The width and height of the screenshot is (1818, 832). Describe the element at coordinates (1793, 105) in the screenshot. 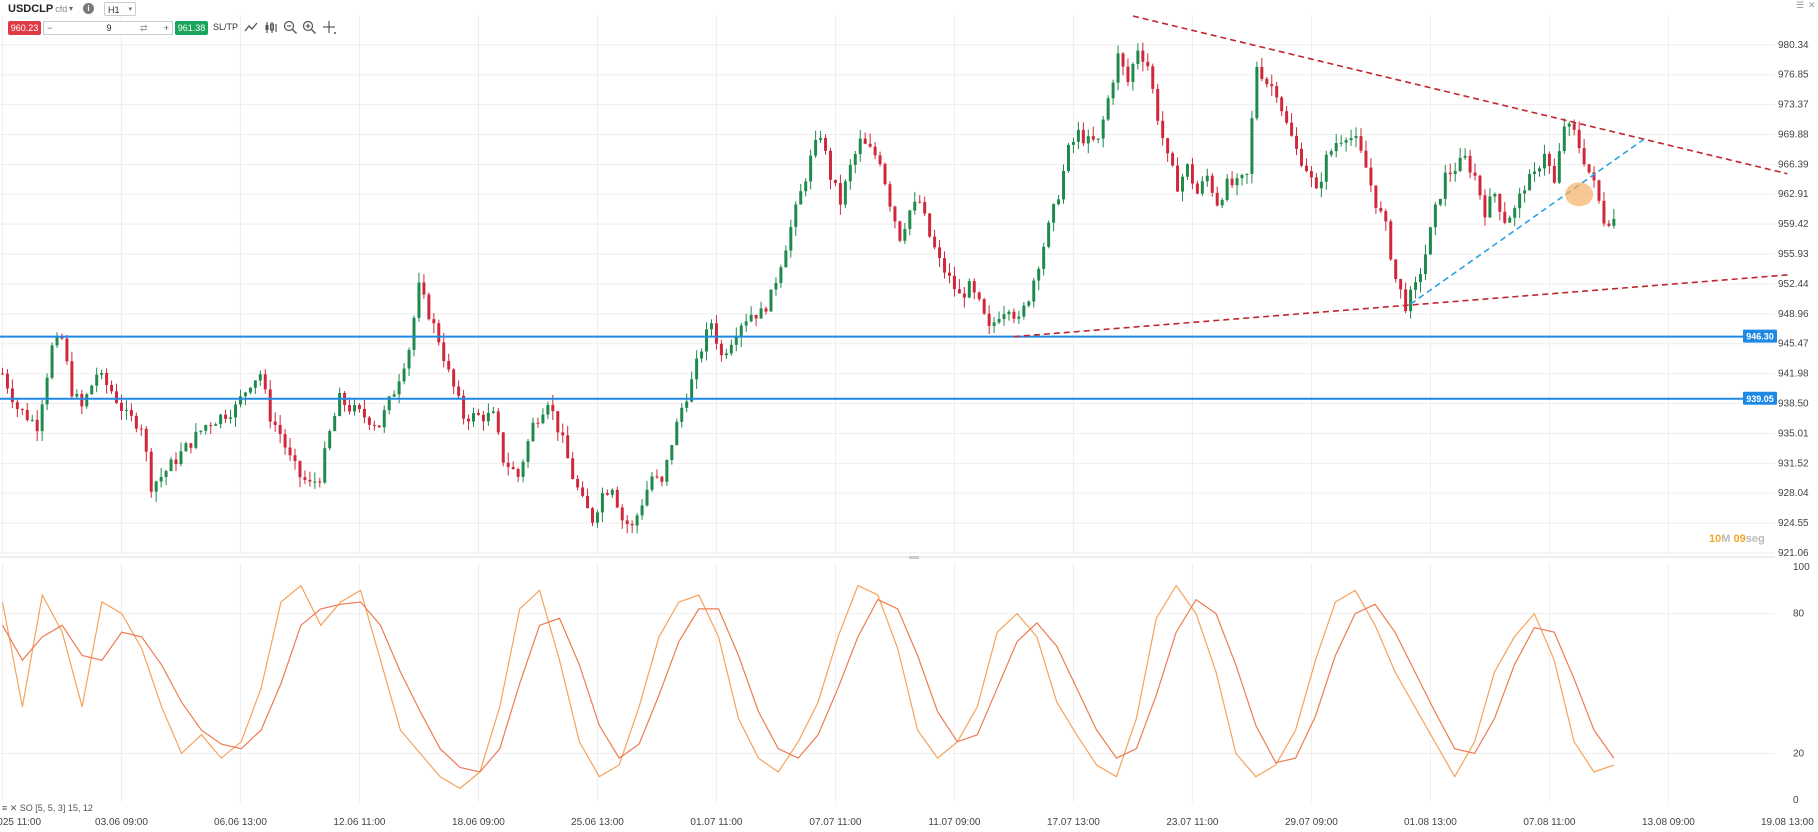

I see `price-tick-label: 973.37` at that location.